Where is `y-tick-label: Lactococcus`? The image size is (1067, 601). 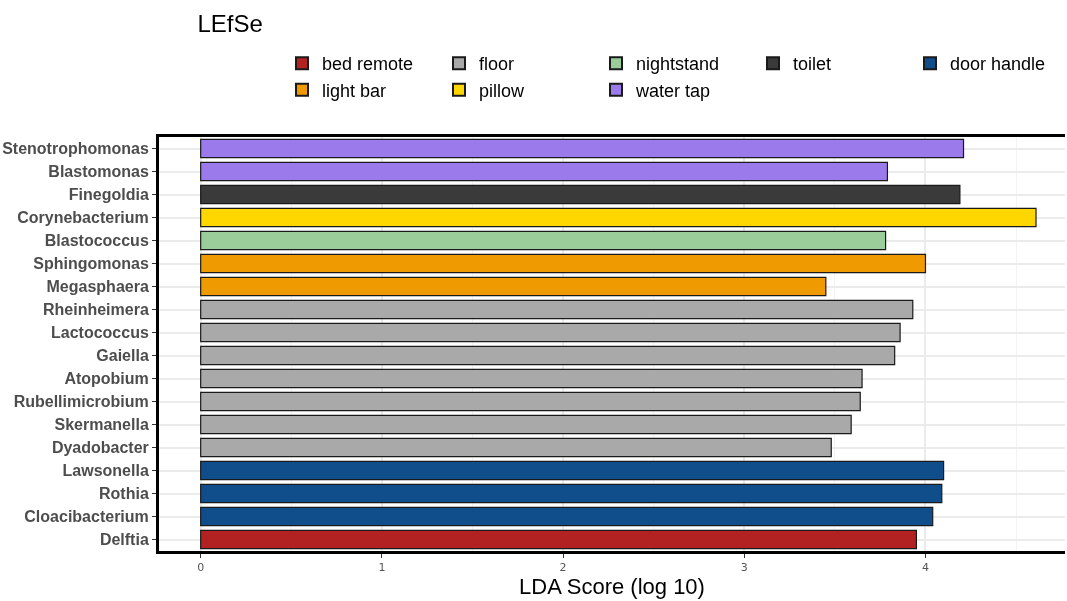 y-tick-label: Lactococcus is located at coordinates (99, 333).